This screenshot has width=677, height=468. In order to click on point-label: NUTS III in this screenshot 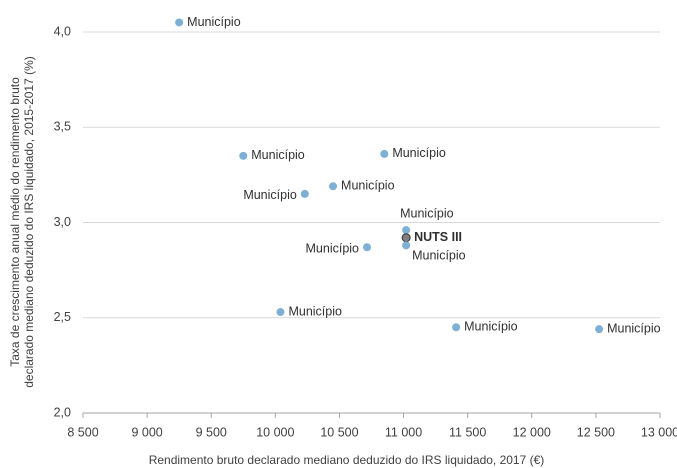, I will do `click(438, 237)`.